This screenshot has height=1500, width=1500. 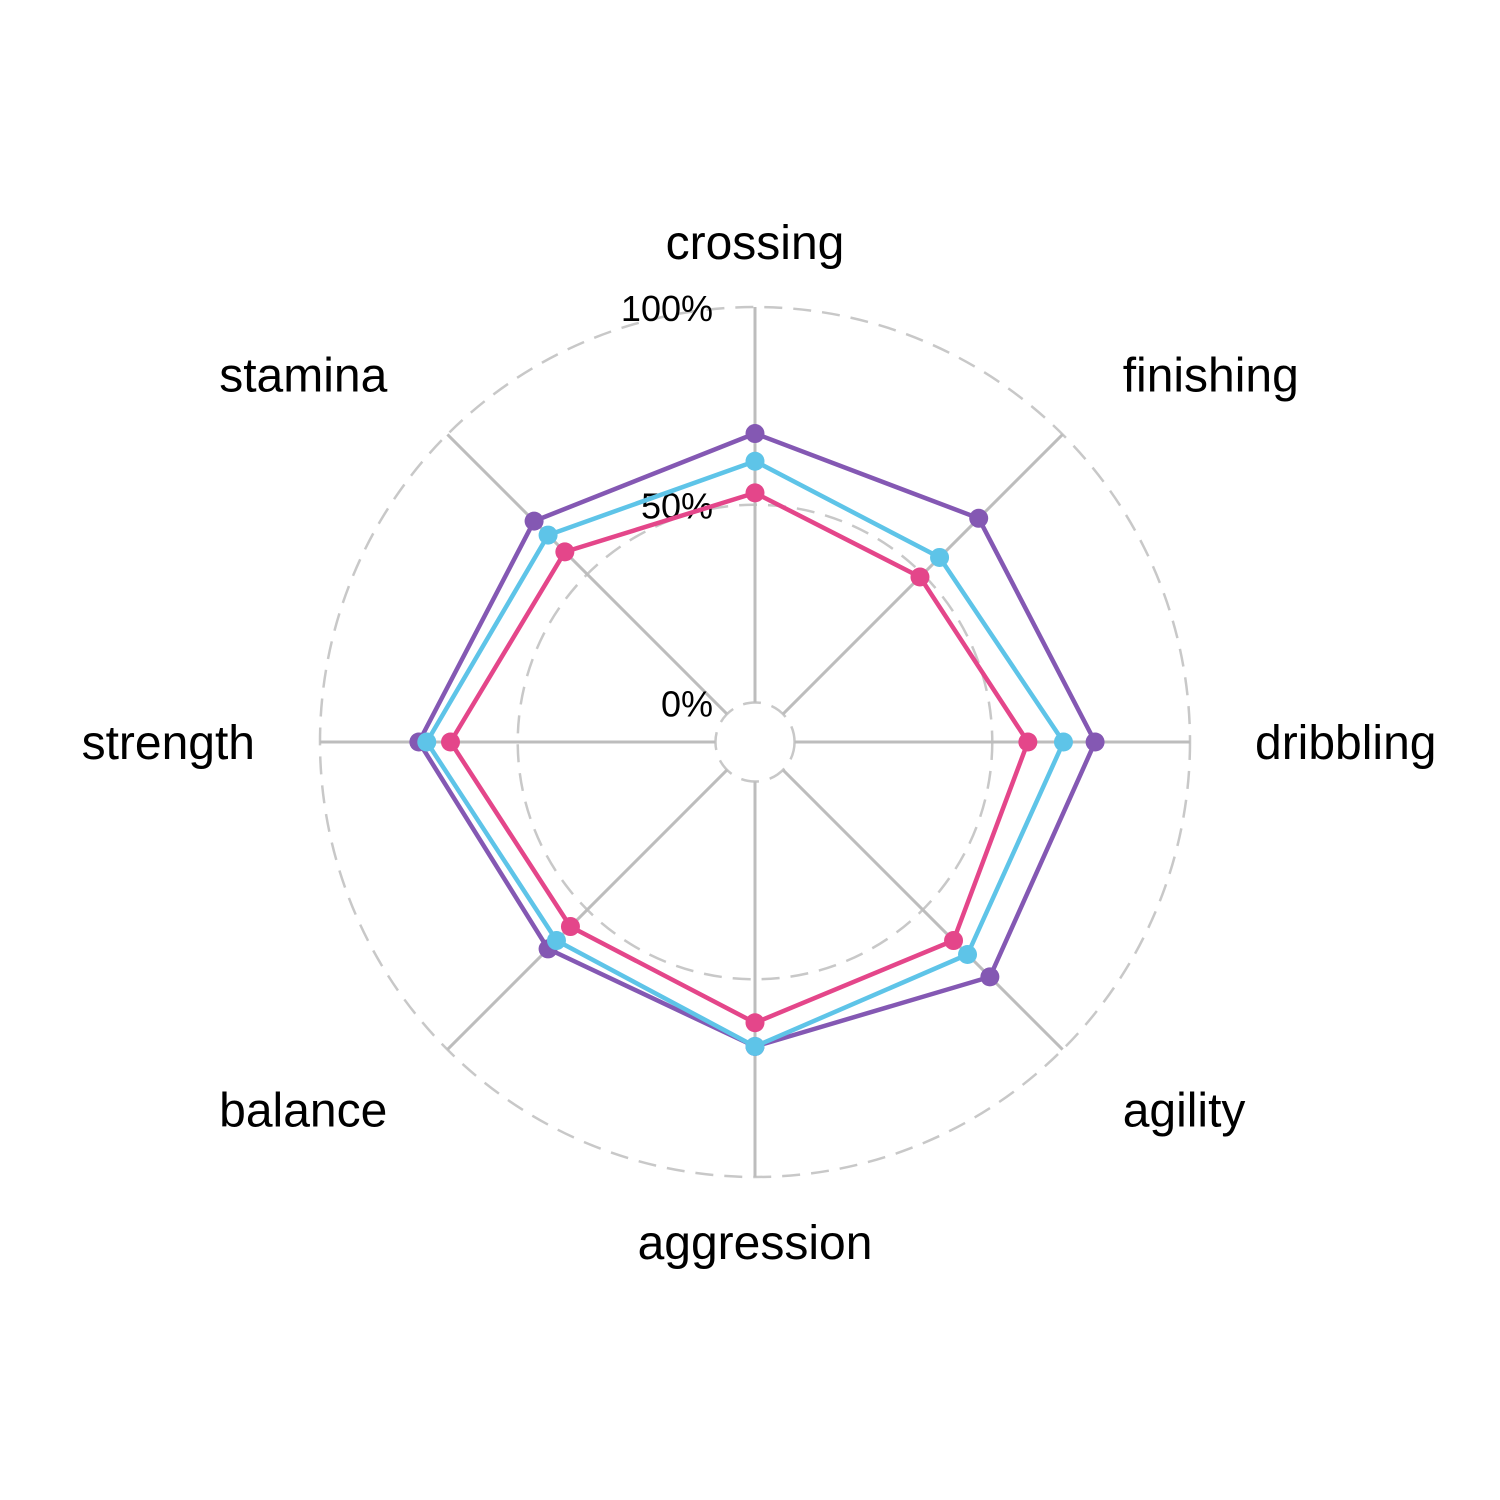 What do you see at coordinates (565, 552) in the screenshot?
I see `series-2-point-stamina` at bounding box center [565, 552].